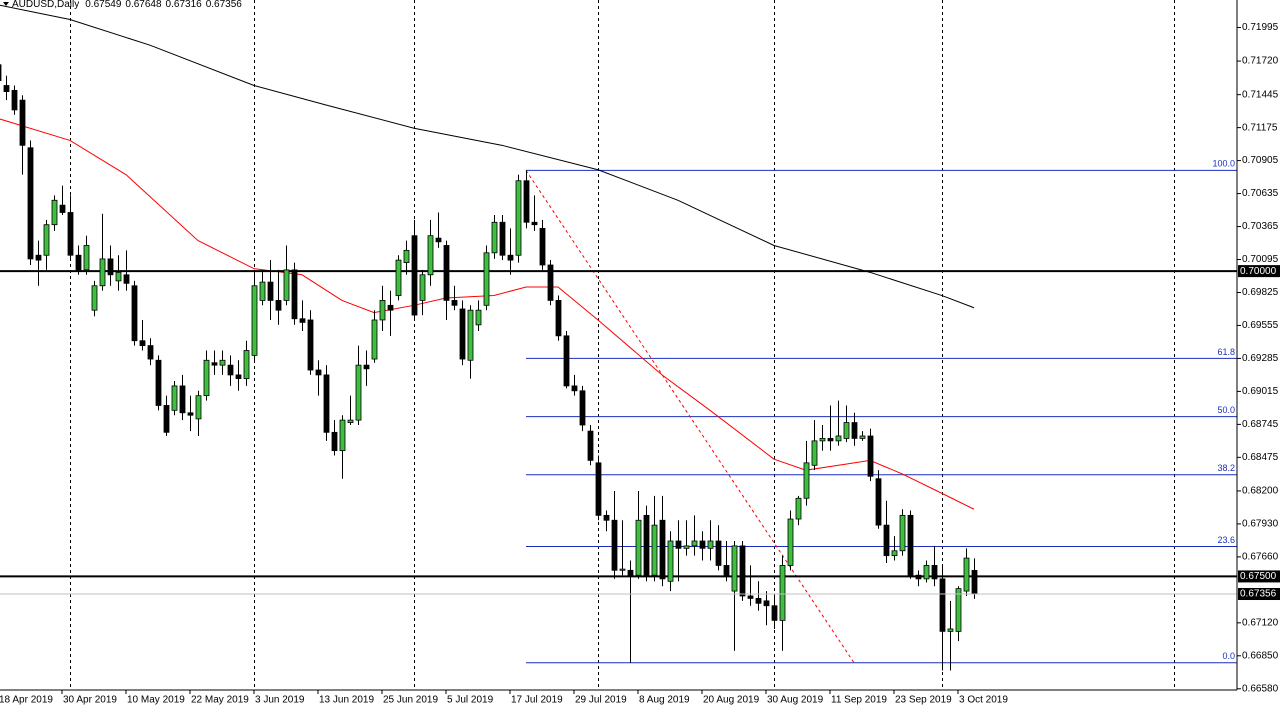 Image resolution: width=1280 pixels, height=709 pixels. I want to click on x-tick-label: 17 Jul 2019, so click(537, 700).